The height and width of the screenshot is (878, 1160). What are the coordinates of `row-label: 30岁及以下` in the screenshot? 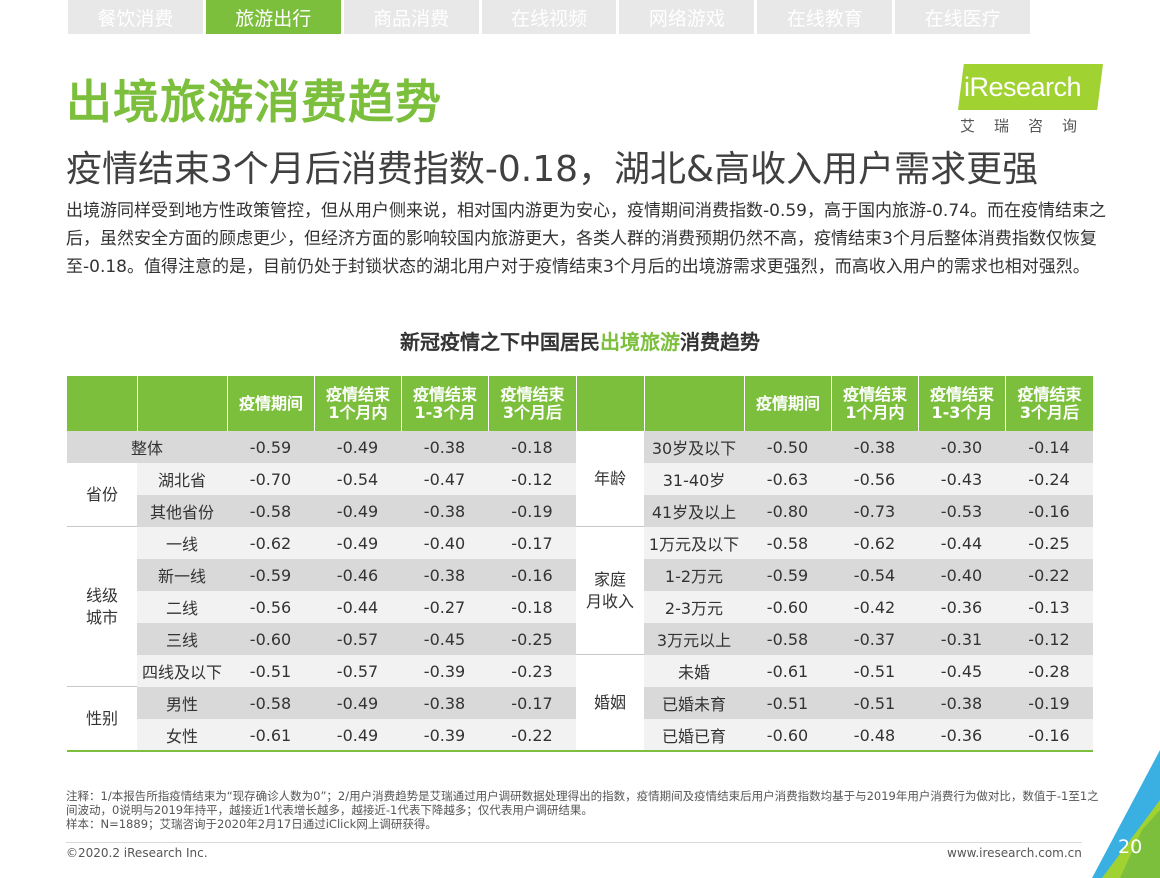 It's located at (694, 447).